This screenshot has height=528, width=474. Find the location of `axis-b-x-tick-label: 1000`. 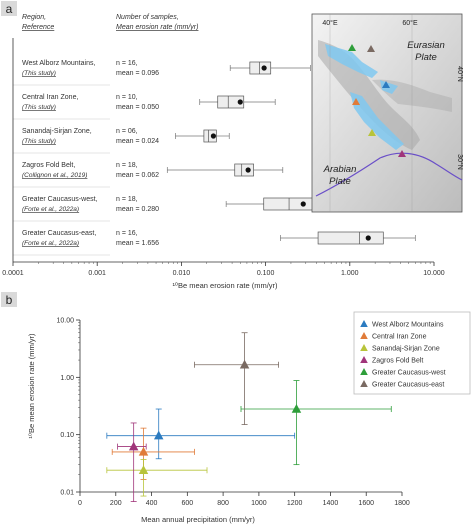

axis-b-x-tick-label: 1000 is located at coordinates (259, 503).